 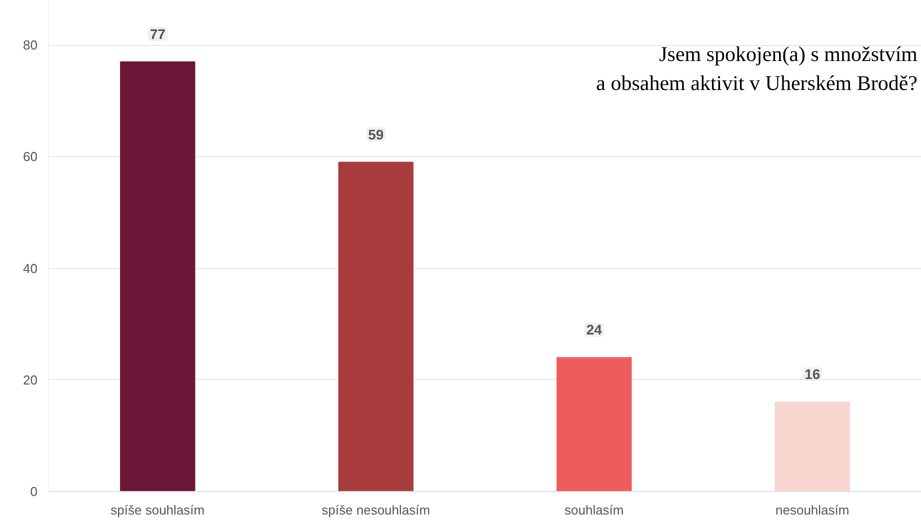 What do you see at coordinates (812, 374) in the screenshot?
I see `data-label: 16` at bounding box center [812, 374].